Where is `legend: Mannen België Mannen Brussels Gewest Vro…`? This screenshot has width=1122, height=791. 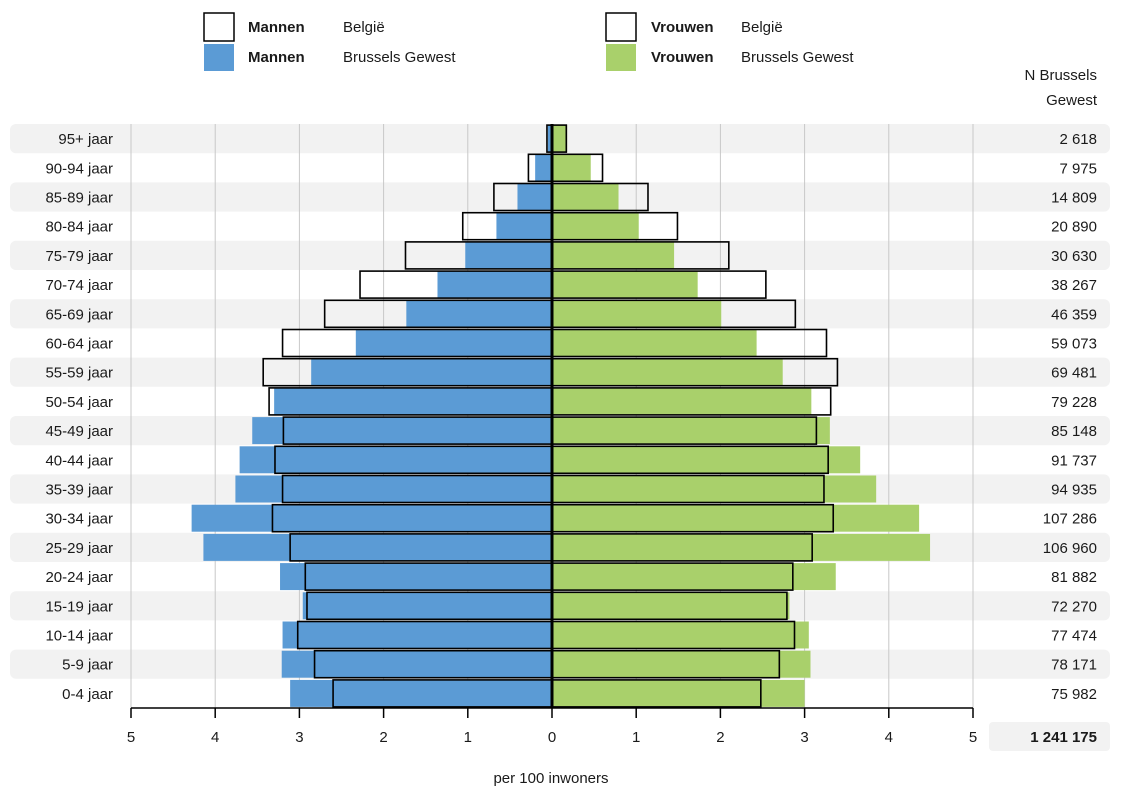
legend: Mannen België Mannen Brussels Gewest Vro… is located at coordinates (528, 41).